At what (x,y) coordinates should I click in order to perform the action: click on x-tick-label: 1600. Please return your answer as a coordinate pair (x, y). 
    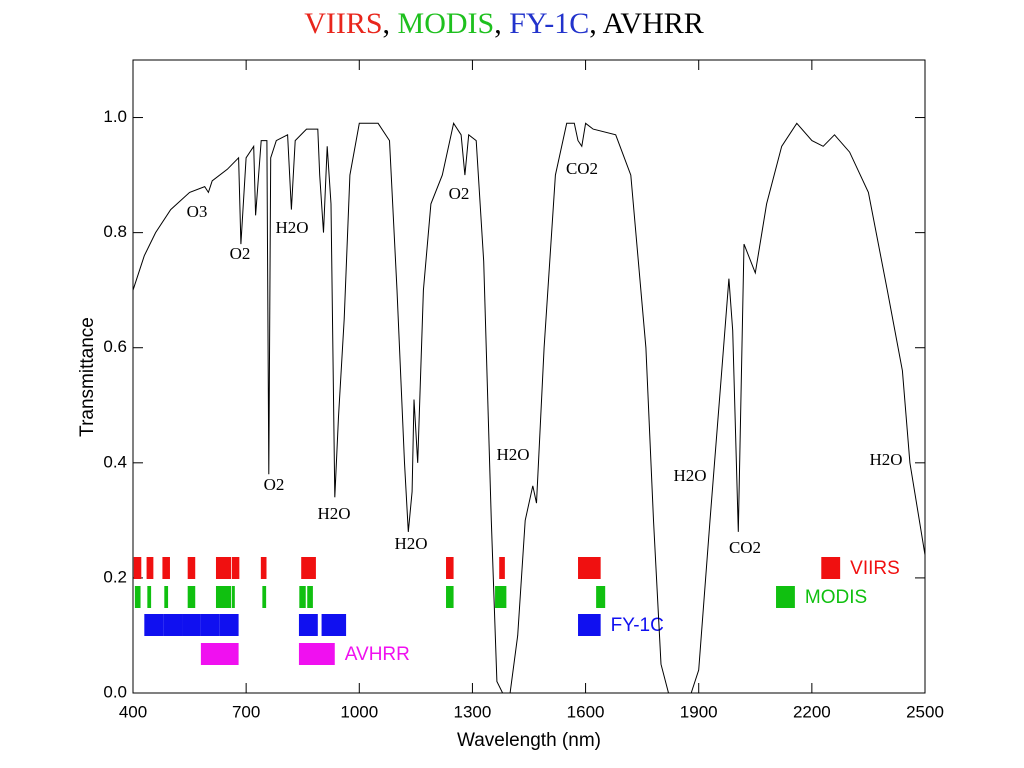
    Looking at the image, I should click on (586, 711).